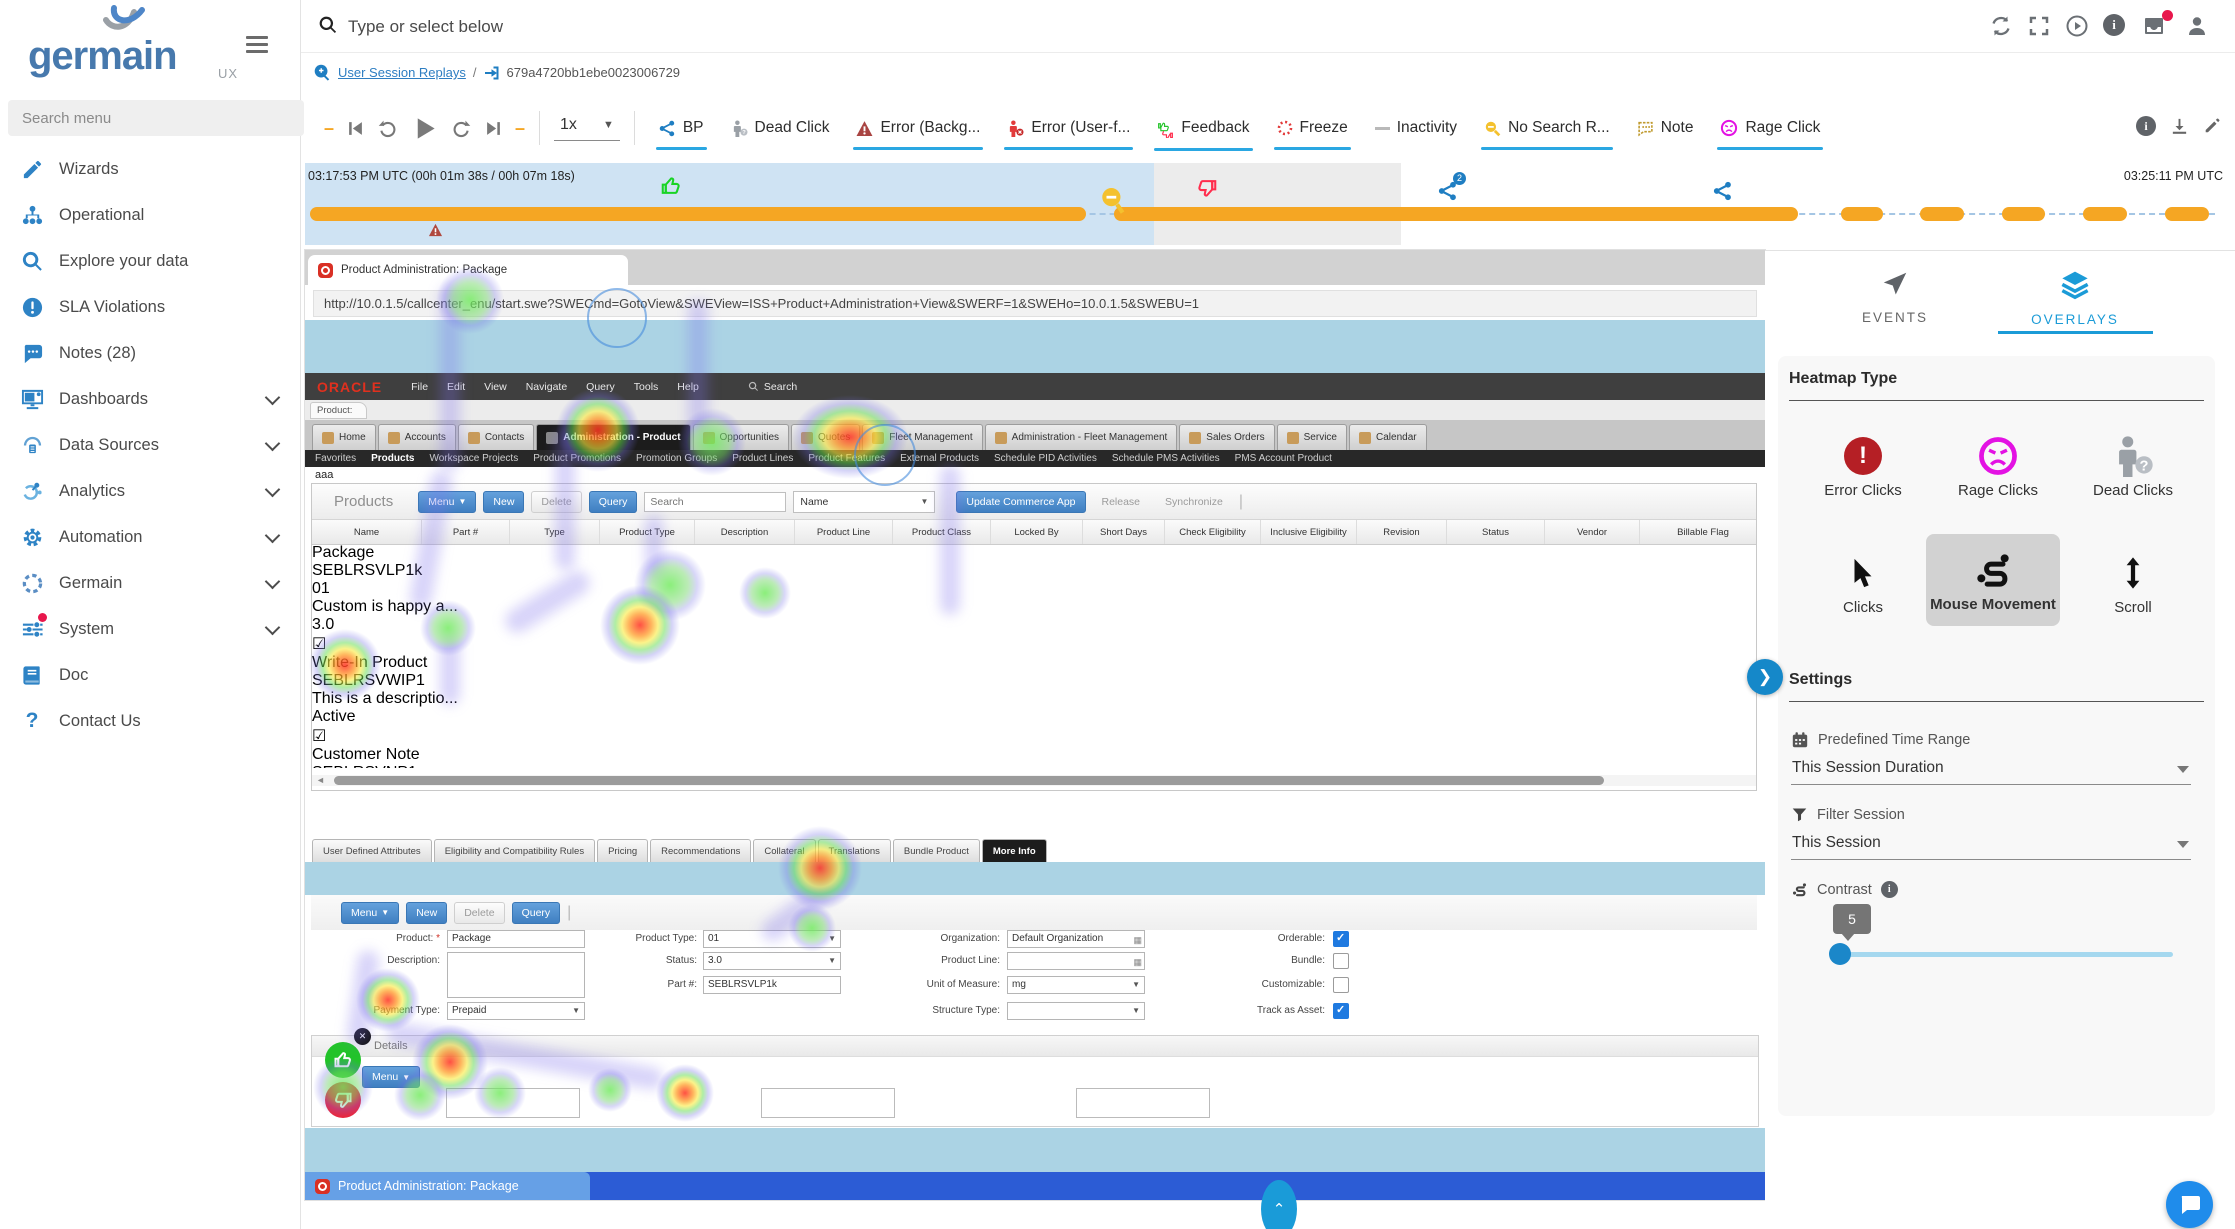  Describe the element at coordinates (1034, 780) in the screenshot. I see `horizontal-scrollbar: ◄` at that location.